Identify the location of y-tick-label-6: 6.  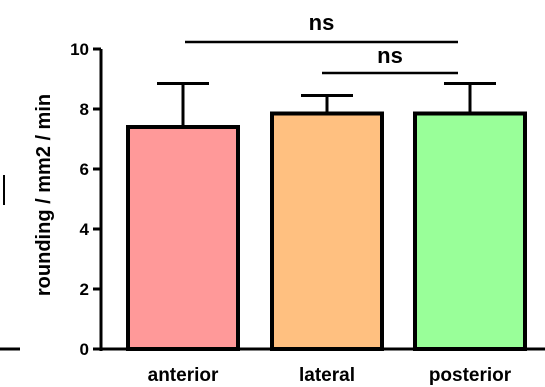
(84, 169).